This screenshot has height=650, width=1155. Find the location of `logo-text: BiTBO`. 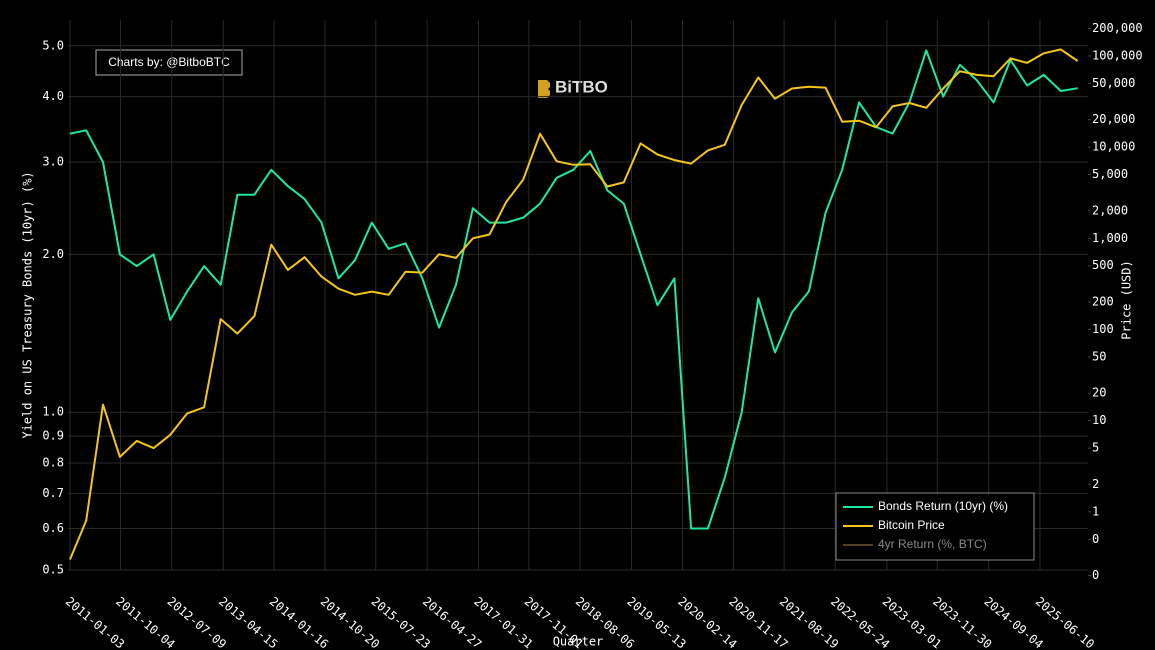

logo-text: BiTBO is located at coordinates (581, 86).